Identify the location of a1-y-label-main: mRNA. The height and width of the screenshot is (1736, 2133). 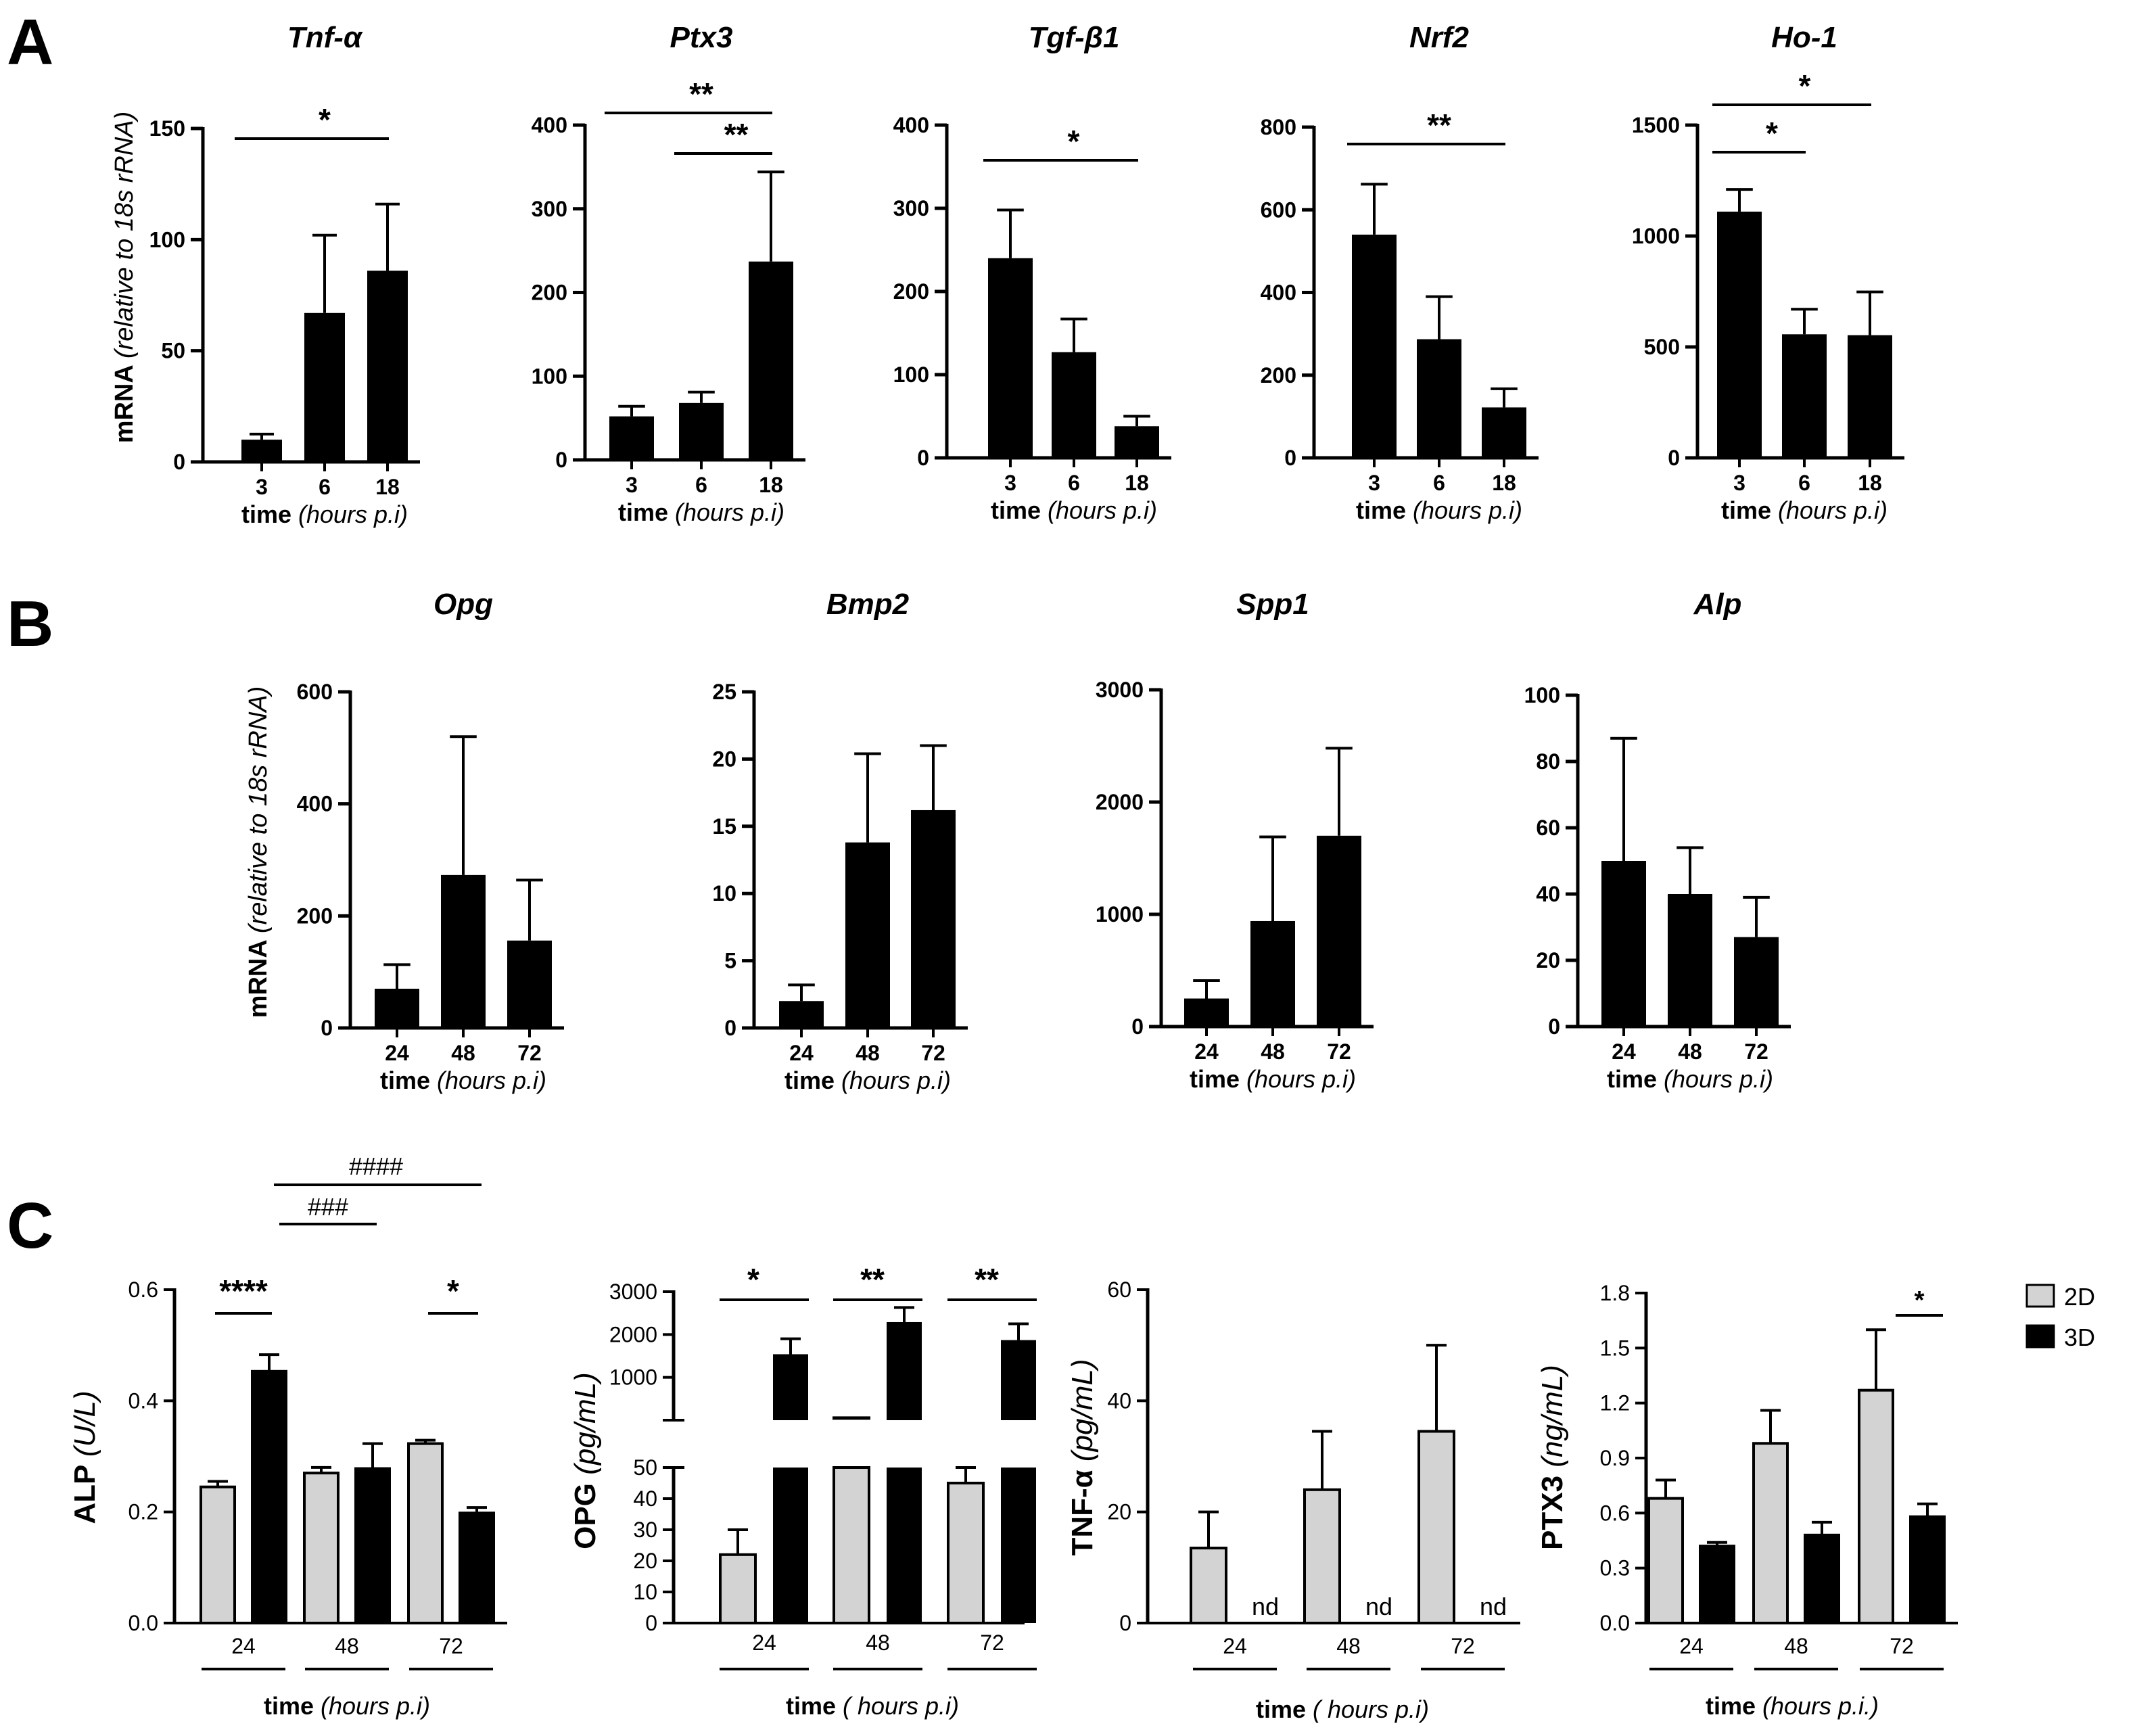
(125, 400).